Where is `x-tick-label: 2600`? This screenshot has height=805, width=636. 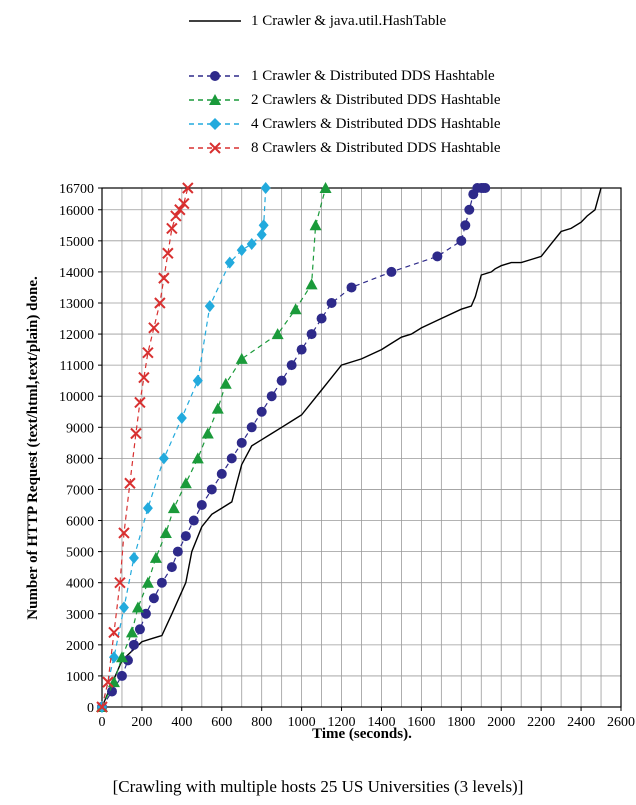
x-tick-label: 2600 is located at coordinates (621, 722).